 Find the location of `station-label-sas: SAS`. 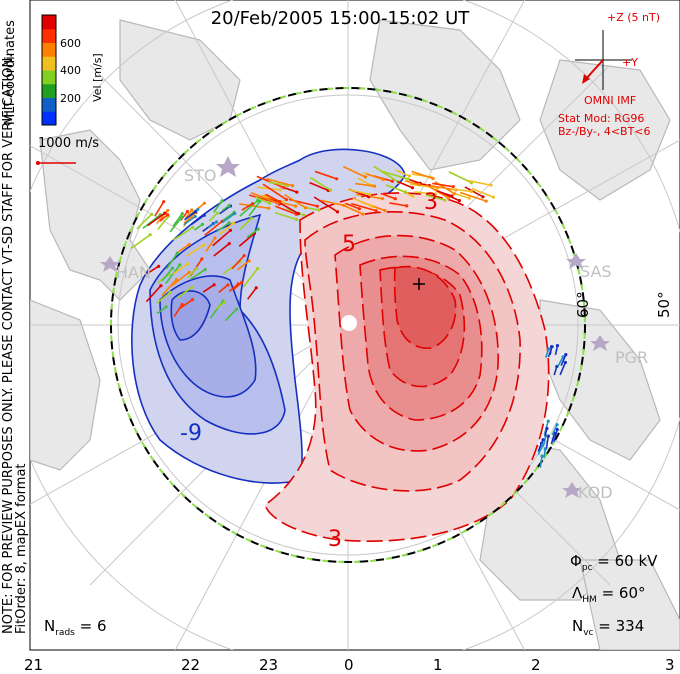

station-label-sas: SAS is located at coordinates (596, 271).